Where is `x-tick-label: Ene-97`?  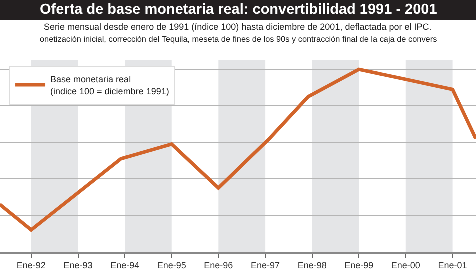 x-tick-label: Ene-97 is located at coordinates (265, 265).